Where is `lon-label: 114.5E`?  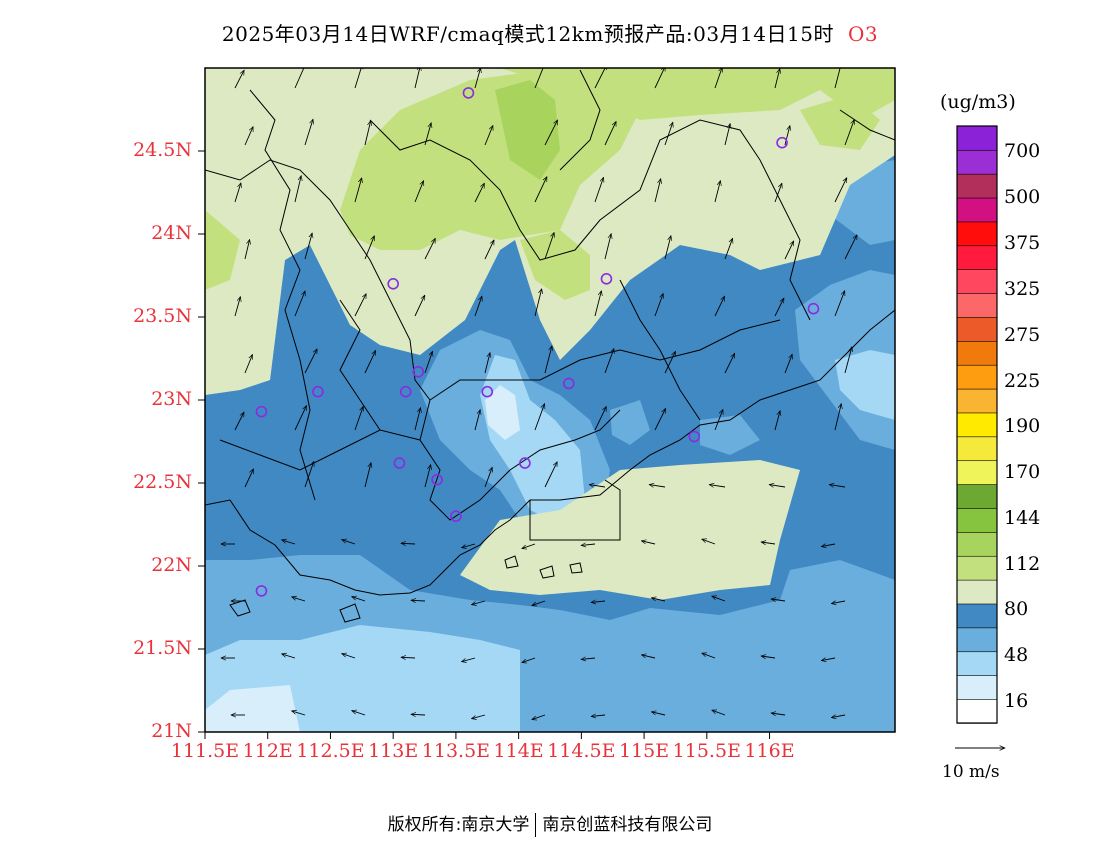
lon-label: 114.5E is located at coordinates (581, 751).